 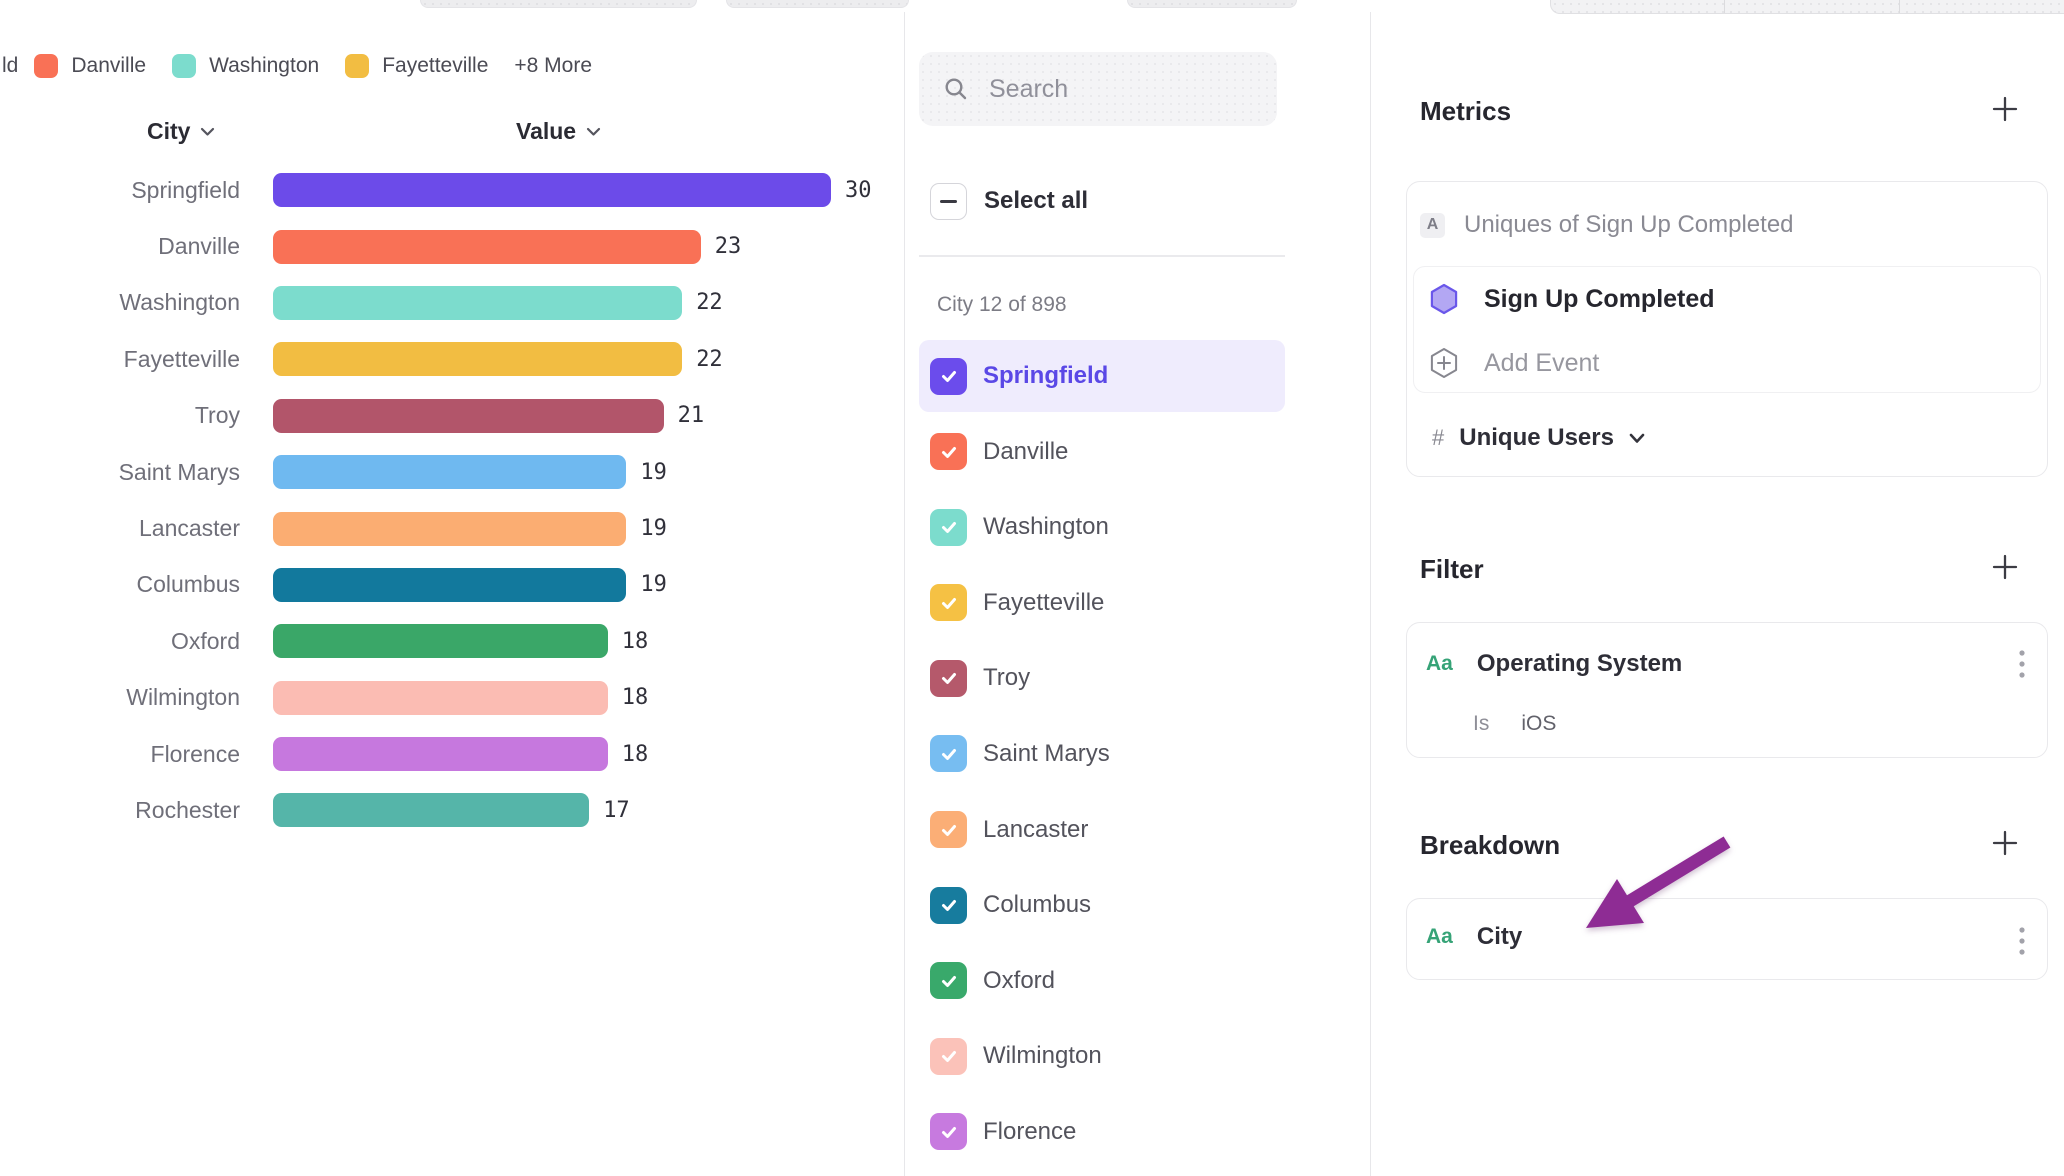 I want to click on select-all-label: Select all, so click(x=1036, y=200).